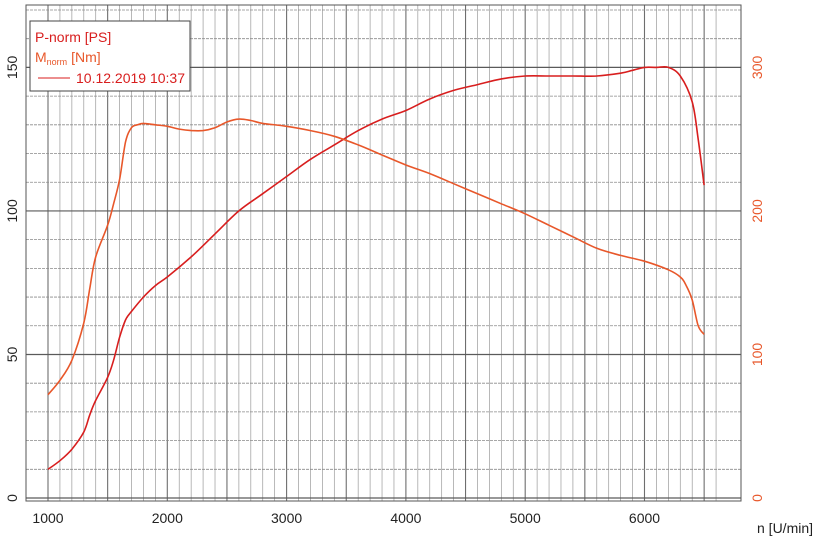 Image resolution: width=818 pixels, height=540 pixels. Describe the element at coordinates (757, 498) in the screenshot. I see `y-right-tick-label: 0` at that location.